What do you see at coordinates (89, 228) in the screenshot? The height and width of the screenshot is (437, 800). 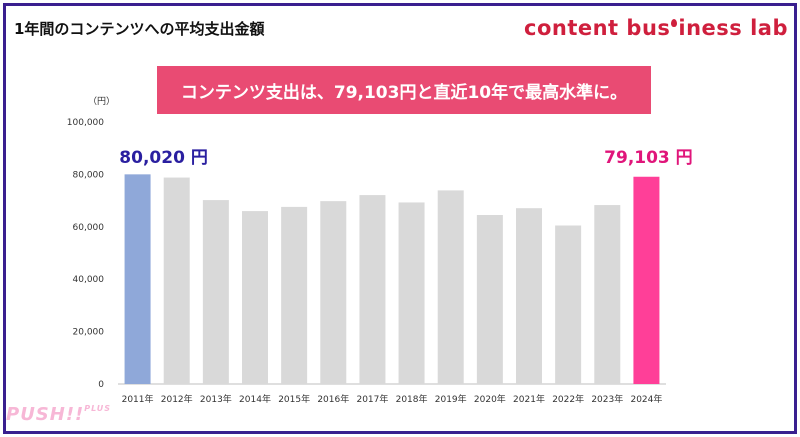 I see `y-tick-label: 60,000` at bounding box center [89, 228].